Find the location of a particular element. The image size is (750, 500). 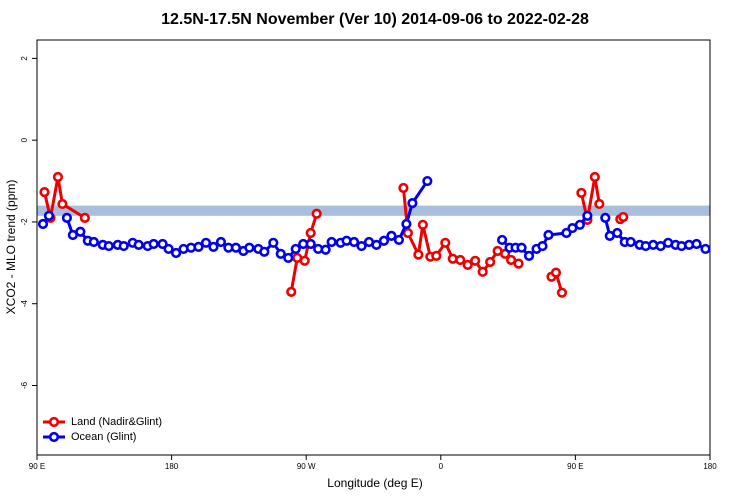

legend-label: Land (Nadir&Glint) is located at coordinates (116, 422).